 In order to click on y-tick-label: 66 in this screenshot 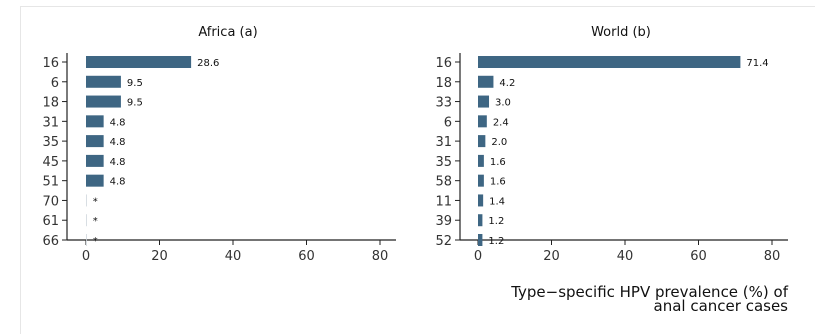, I will do `click(50, 241)`.